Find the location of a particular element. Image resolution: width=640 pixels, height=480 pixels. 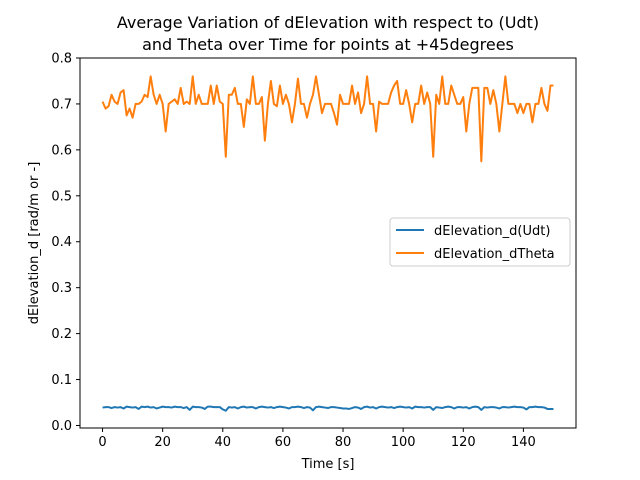

y-tick-label: 0.1 is located at coordinates (61, 380).